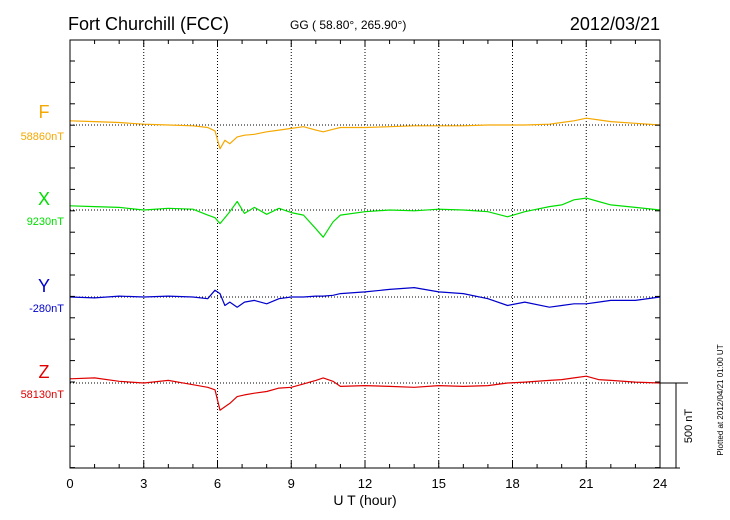 This screenshot has height=520, width=730. Describe the element at coordinates (365, 483) in the screenshot. I see `x-tick-label-12: 12` at that location.